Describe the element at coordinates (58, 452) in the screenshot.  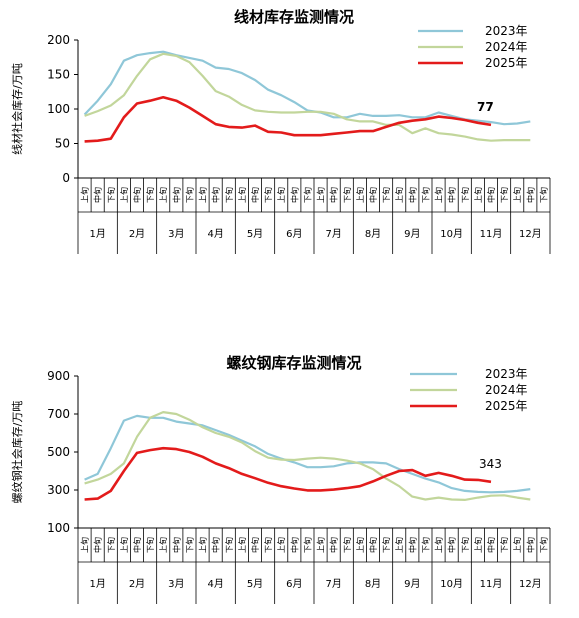
I see `y-tick-label: 500` at that location.